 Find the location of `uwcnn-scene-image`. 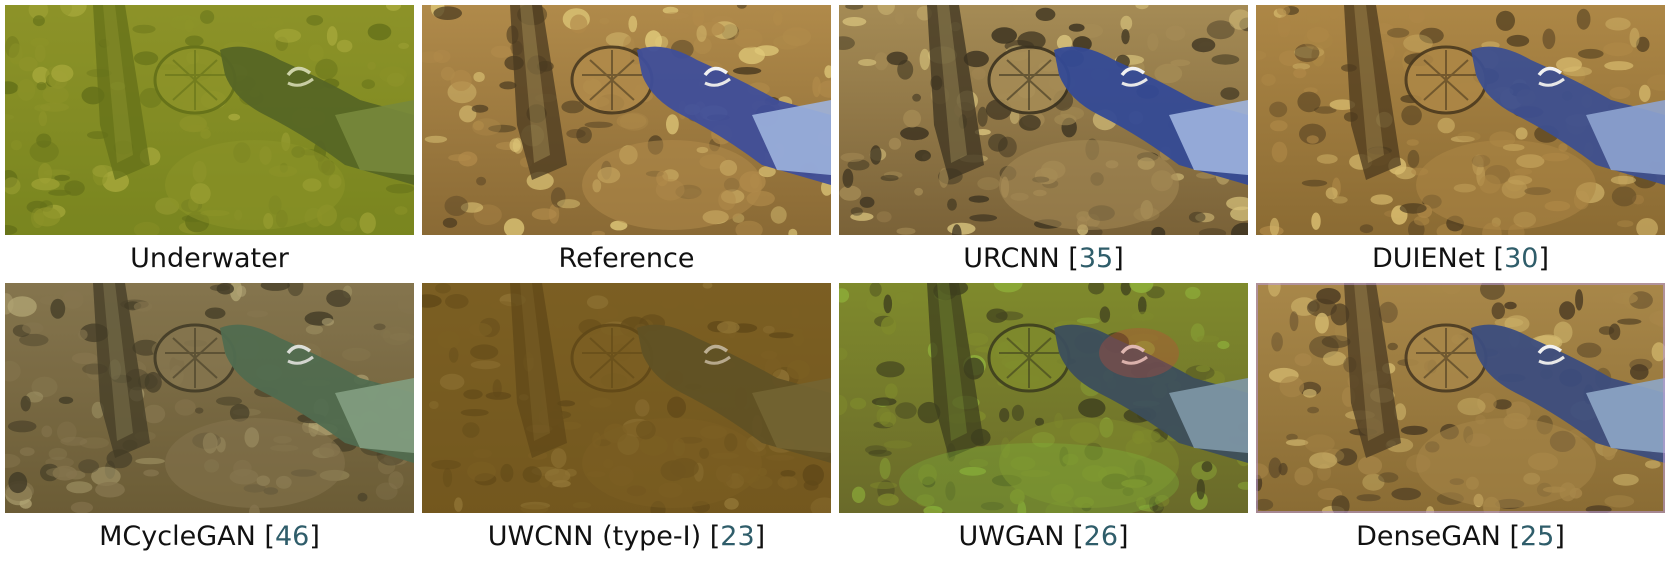

uwcnn-scene-image is located at coordinates (626, 398).